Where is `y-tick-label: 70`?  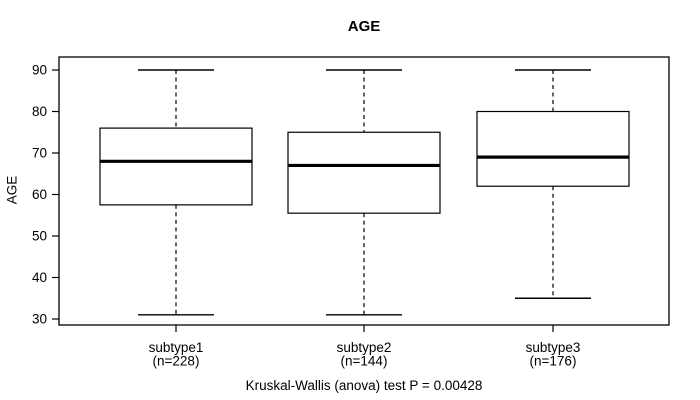
y-tick-label: 70 is located at coordinates (39, 153).